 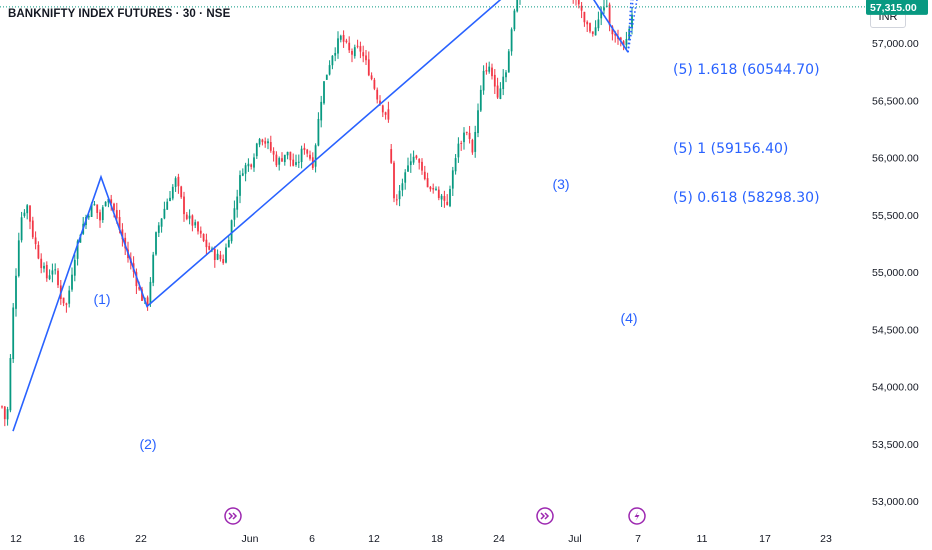 I want to click on x-tick-label: 16, so click(x=79, y=539).